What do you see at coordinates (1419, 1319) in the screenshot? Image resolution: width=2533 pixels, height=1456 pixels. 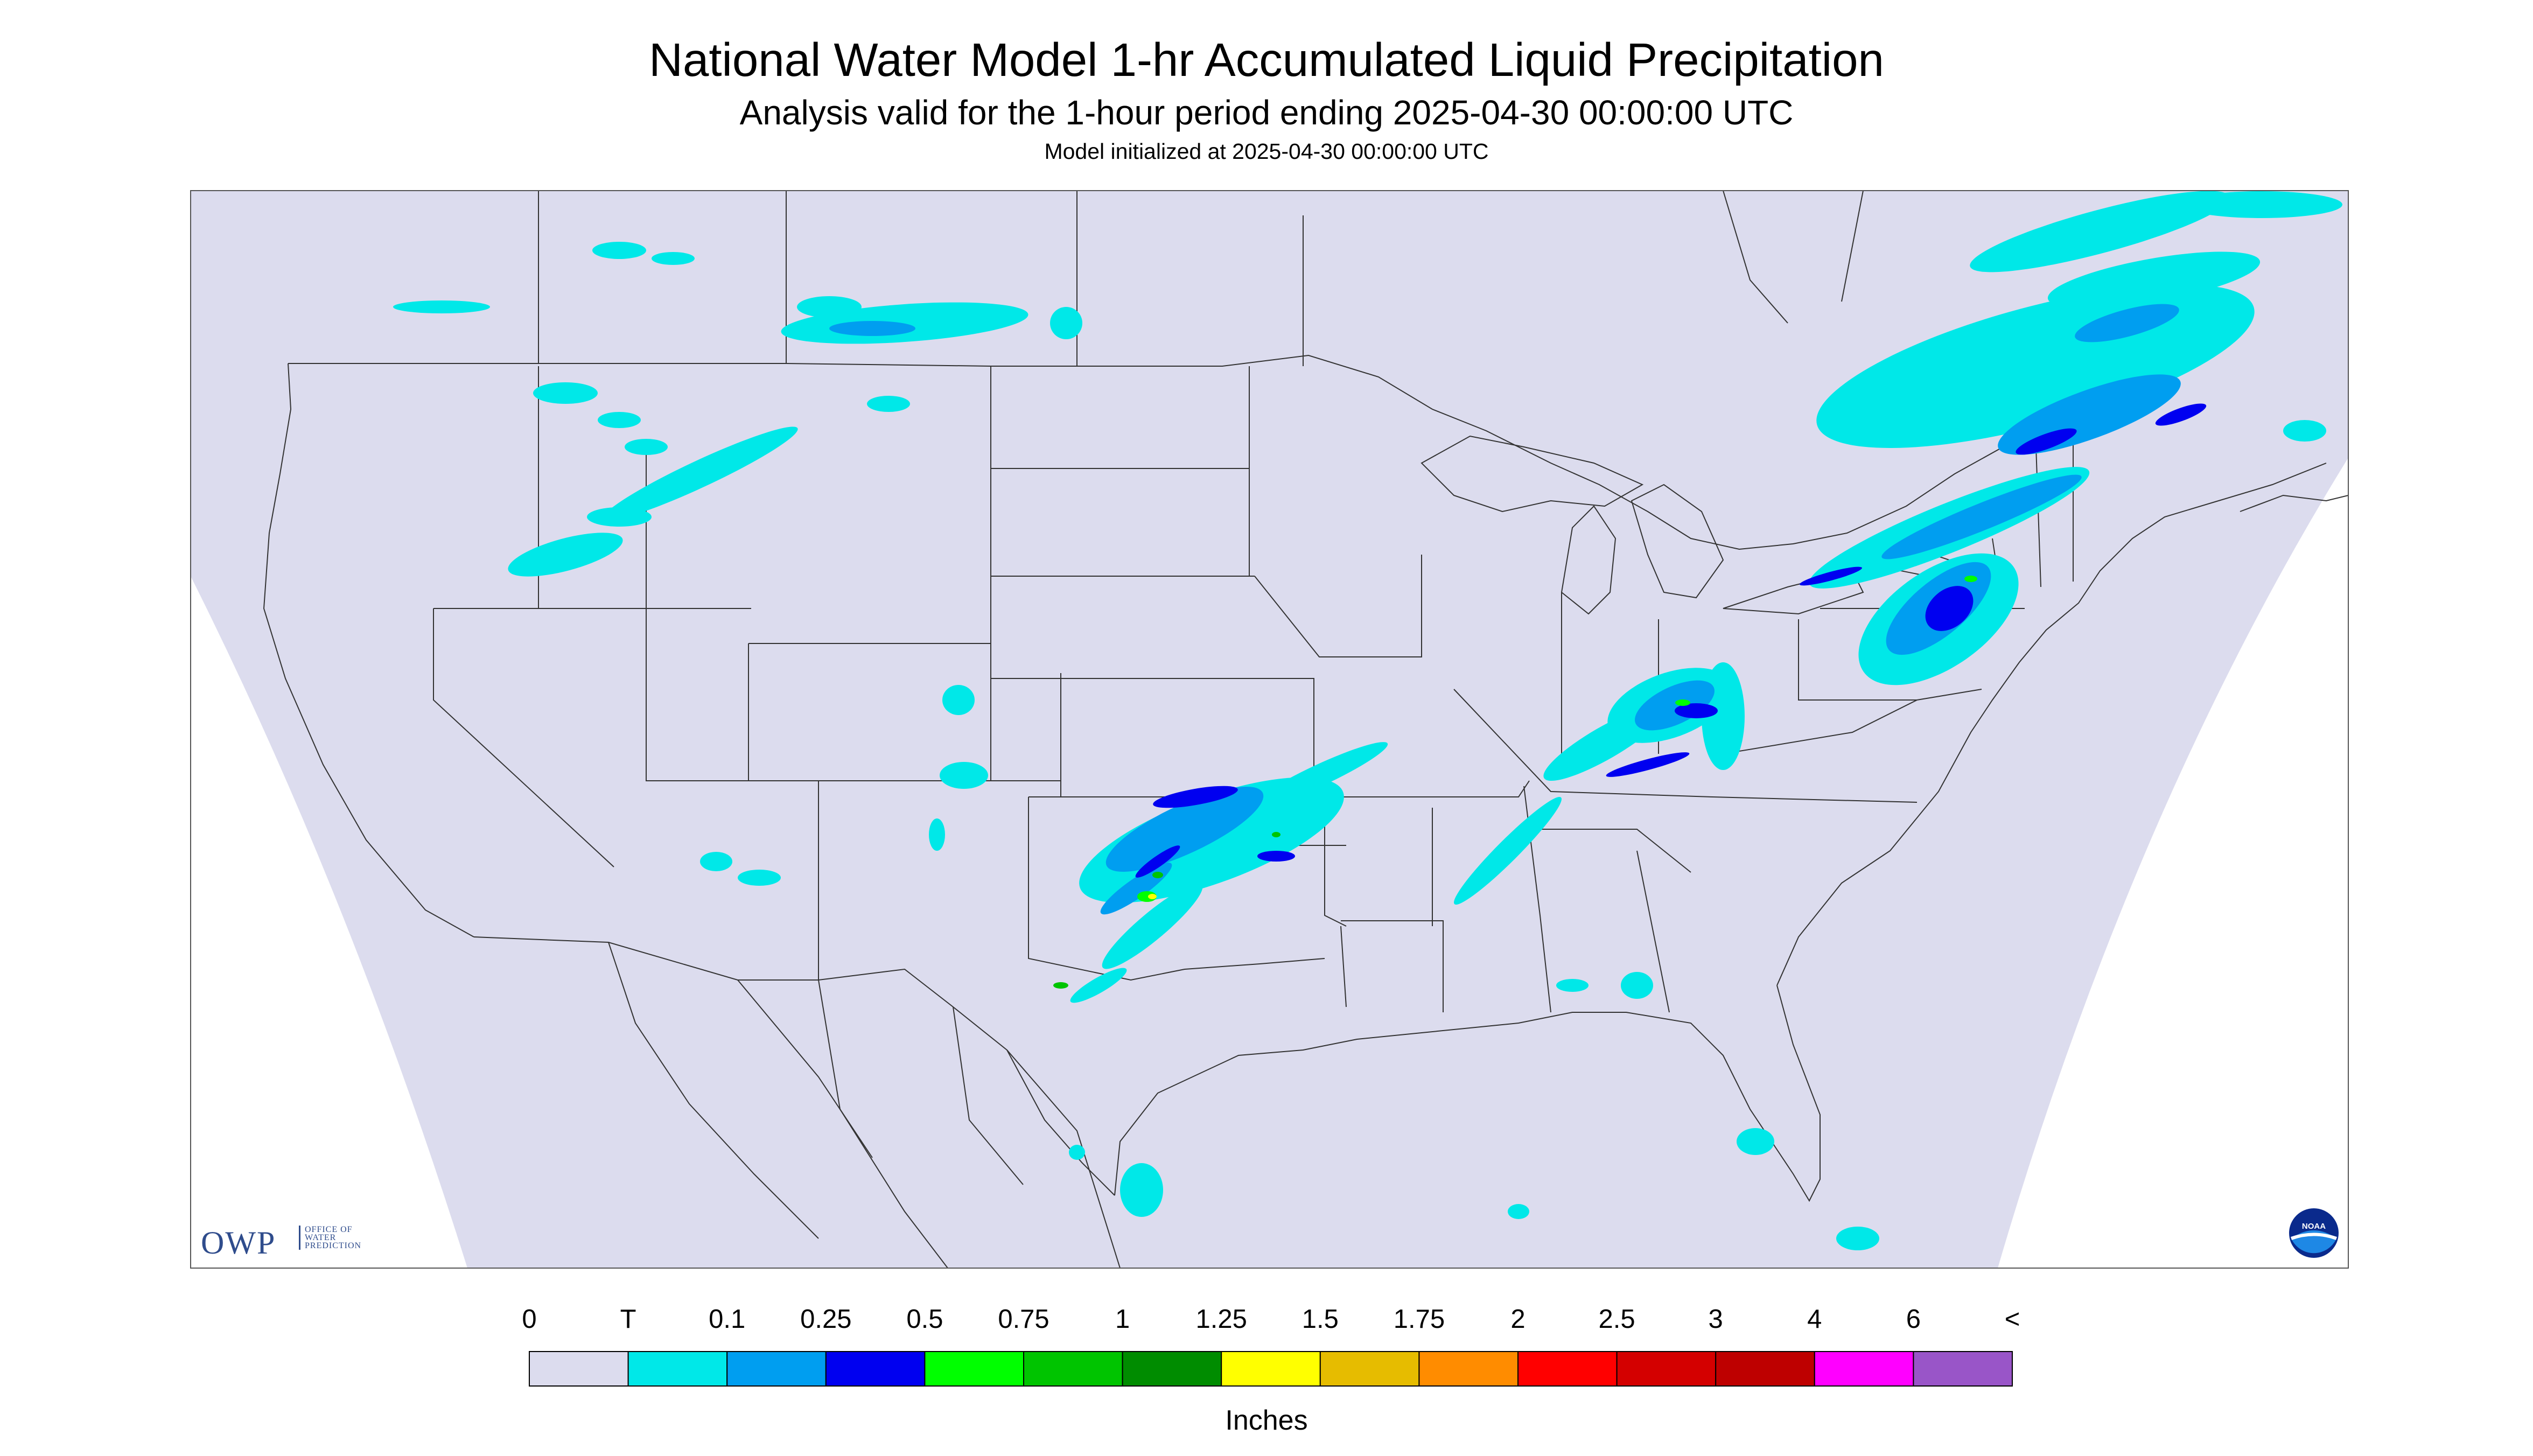 I see `legend-tick-label: 1.75` at bounding box center [1419, 1319].